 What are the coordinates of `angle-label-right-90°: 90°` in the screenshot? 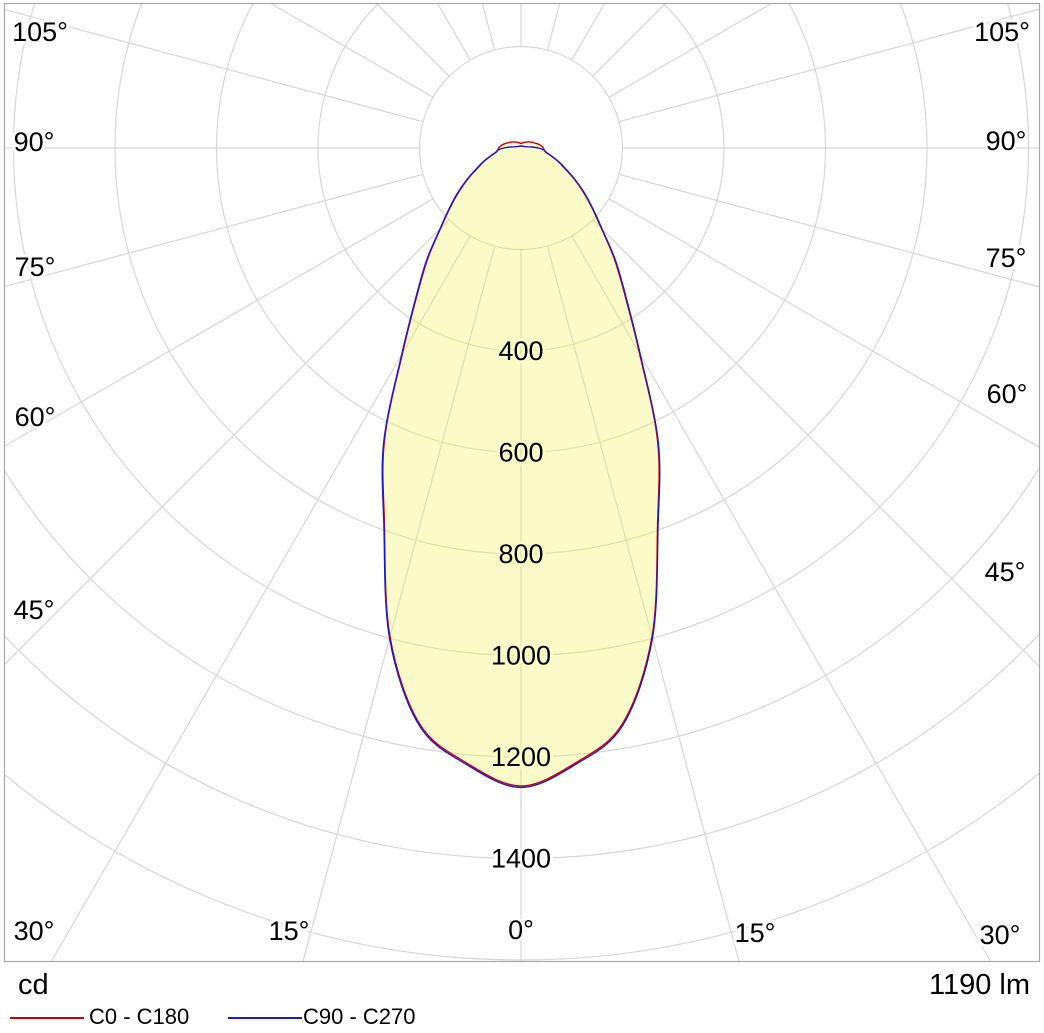 It's located at (1006, 141).